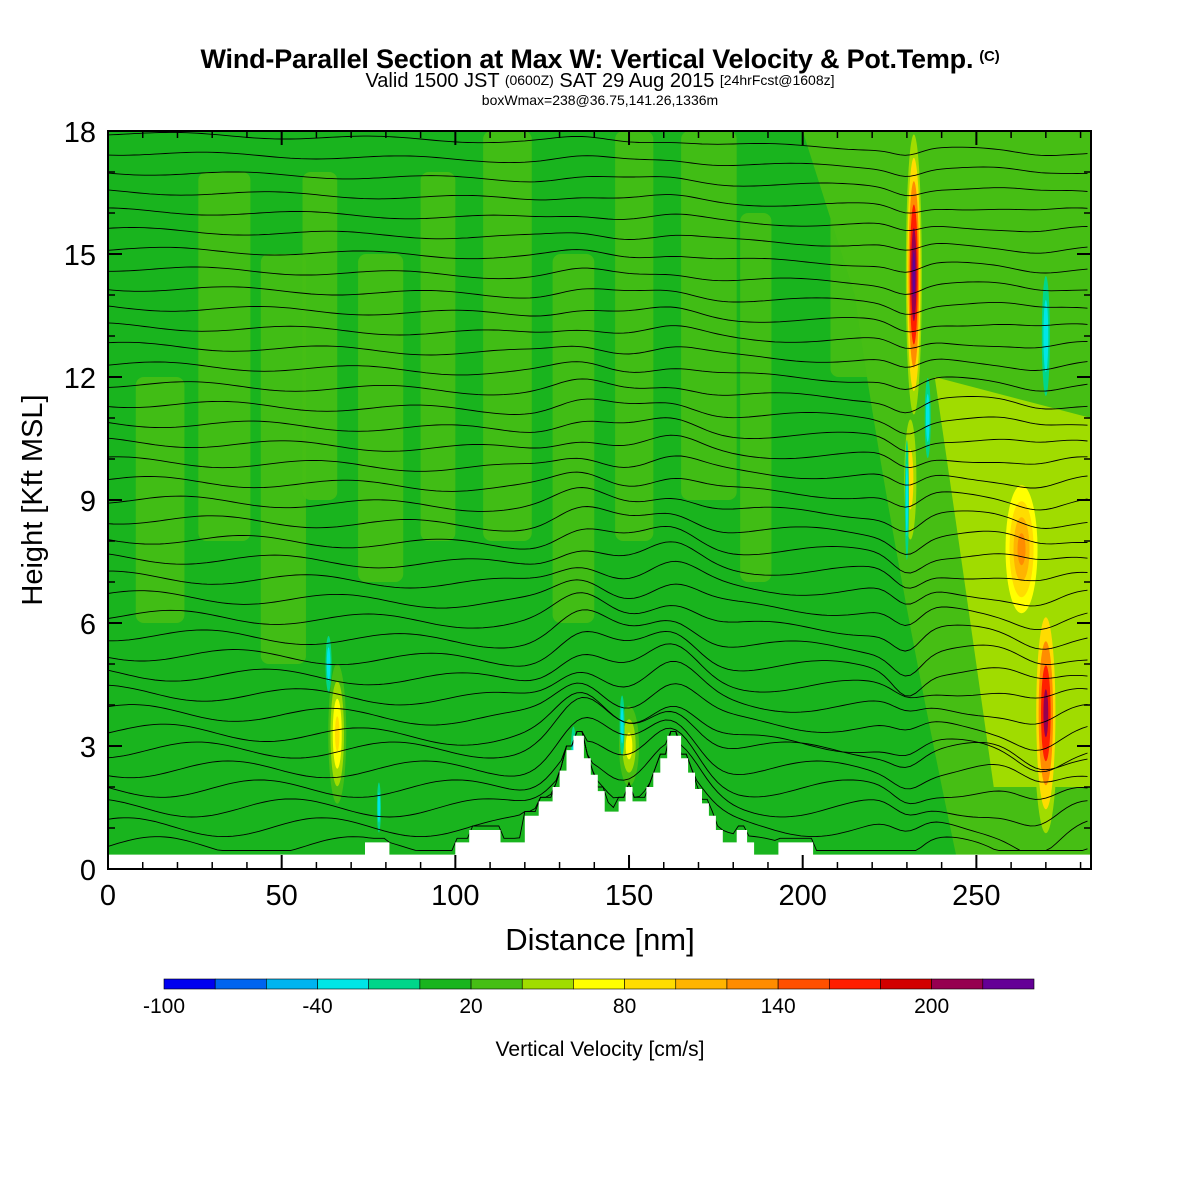 Image resolution: width=1200 pixels, height=1200 pixels. I want to click on y-tick-label: 12, so click(80, 379).